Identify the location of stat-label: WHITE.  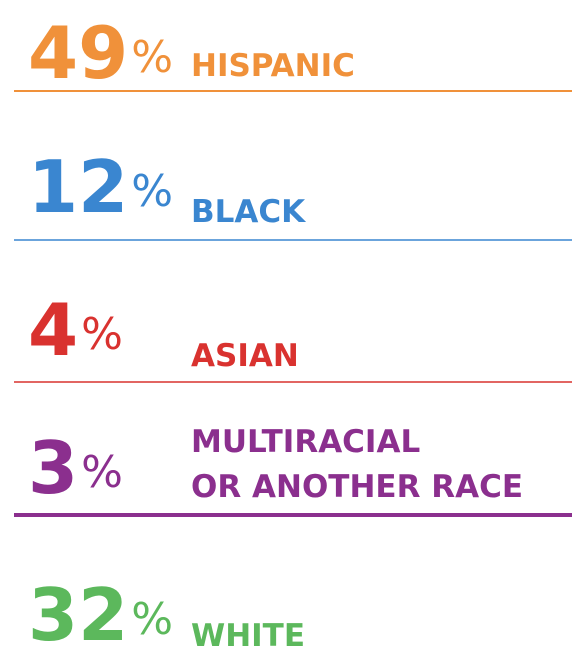
(248, 635).